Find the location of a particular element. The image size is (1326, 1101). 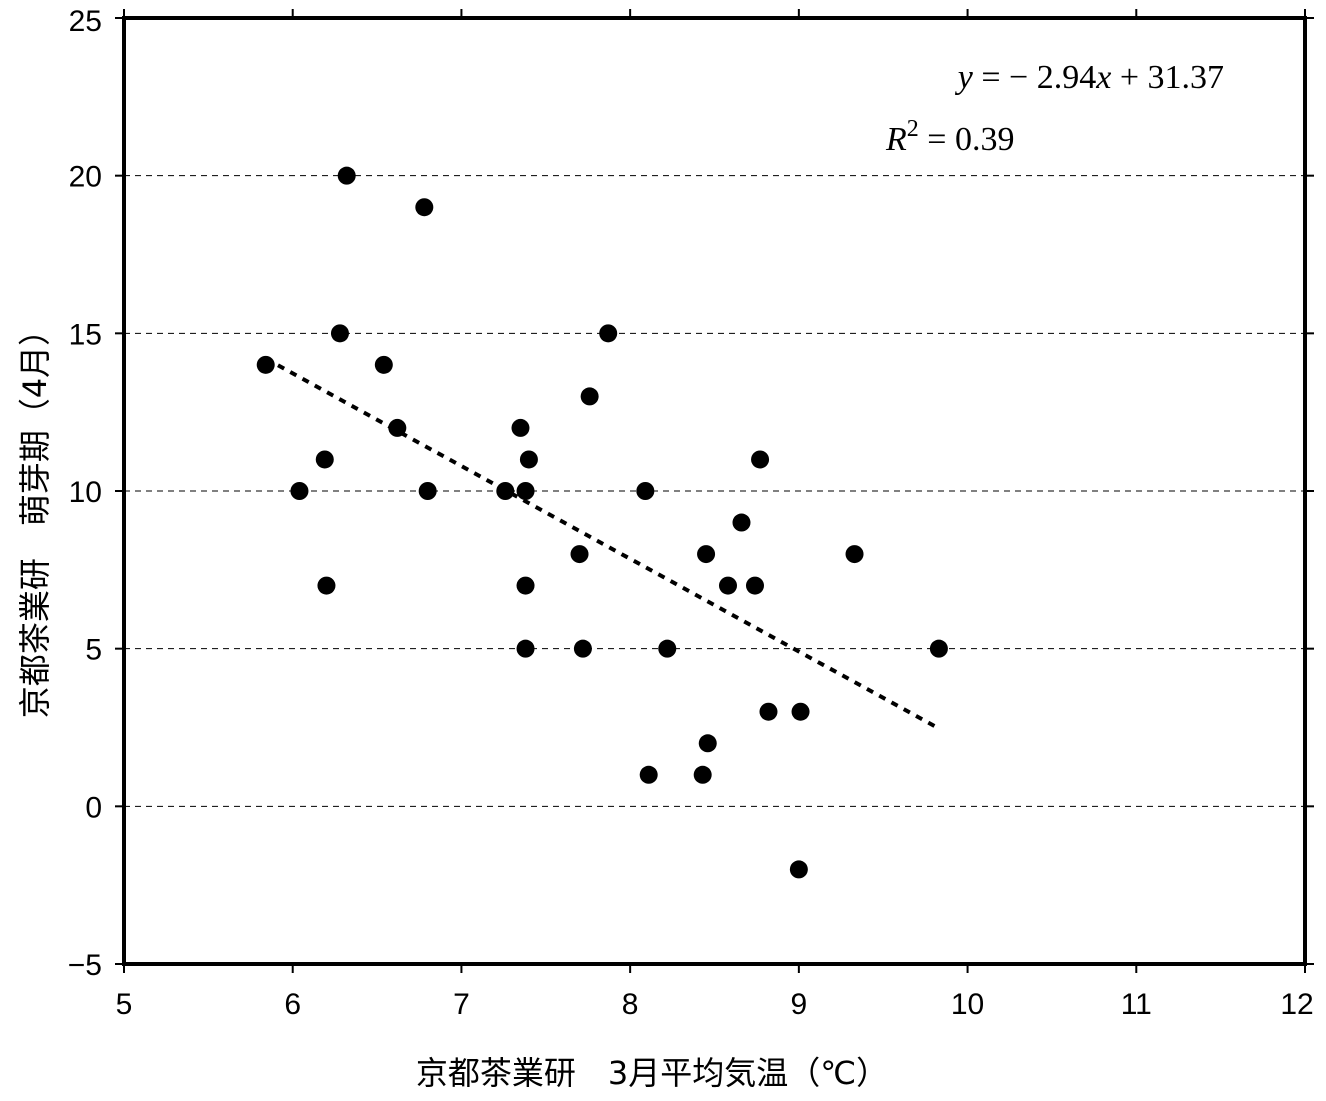

x-tick-label: 7 is located at coordinates (461, 1004).